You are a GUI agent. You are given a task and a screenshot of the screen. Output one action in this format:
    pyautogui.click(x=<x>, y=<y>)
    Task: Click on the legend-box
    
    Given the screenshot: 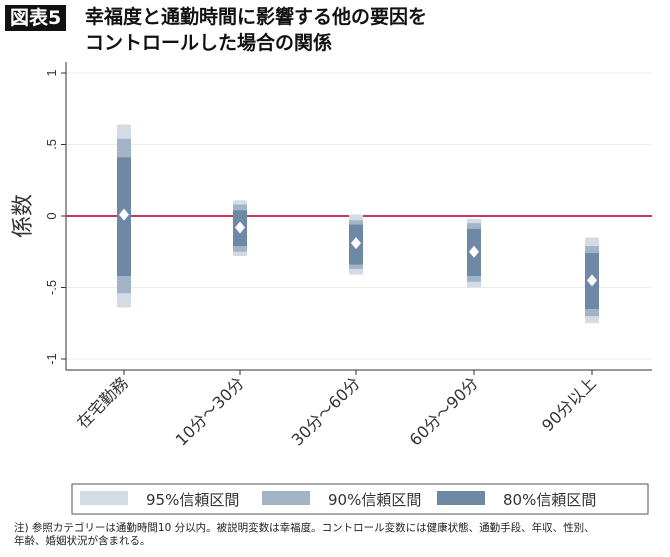 What is the action you would take?
    pyautogui.click(x=360, y=499)
    